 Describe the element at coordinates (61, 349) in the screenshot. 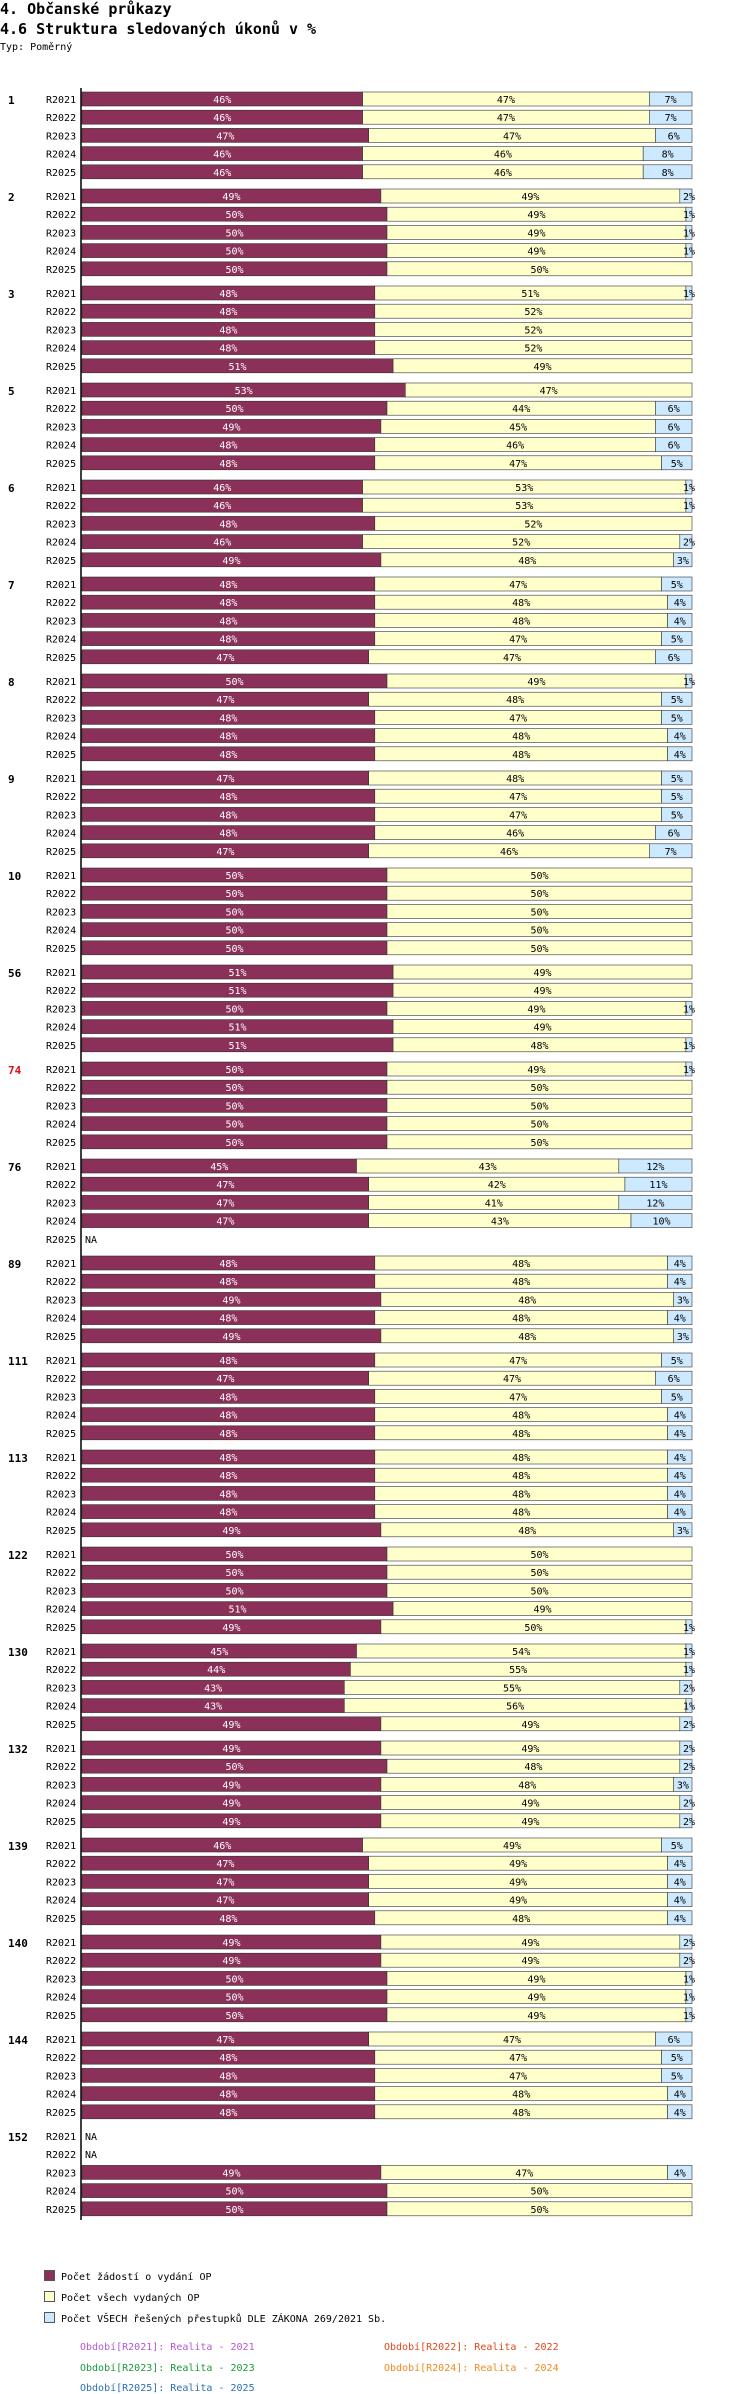

I see `row-label-3-R2024: R2024` at that location.